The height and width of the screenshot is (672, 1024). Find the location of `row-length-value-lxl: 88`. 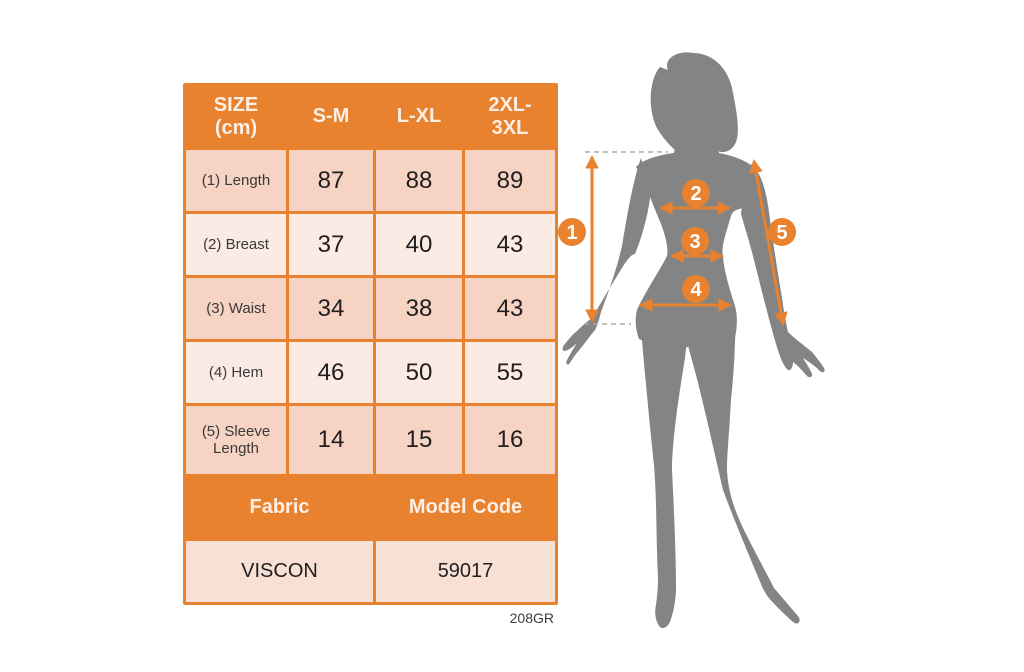

row-length-value-lxl: 88 is located at coordinates (419, 180).